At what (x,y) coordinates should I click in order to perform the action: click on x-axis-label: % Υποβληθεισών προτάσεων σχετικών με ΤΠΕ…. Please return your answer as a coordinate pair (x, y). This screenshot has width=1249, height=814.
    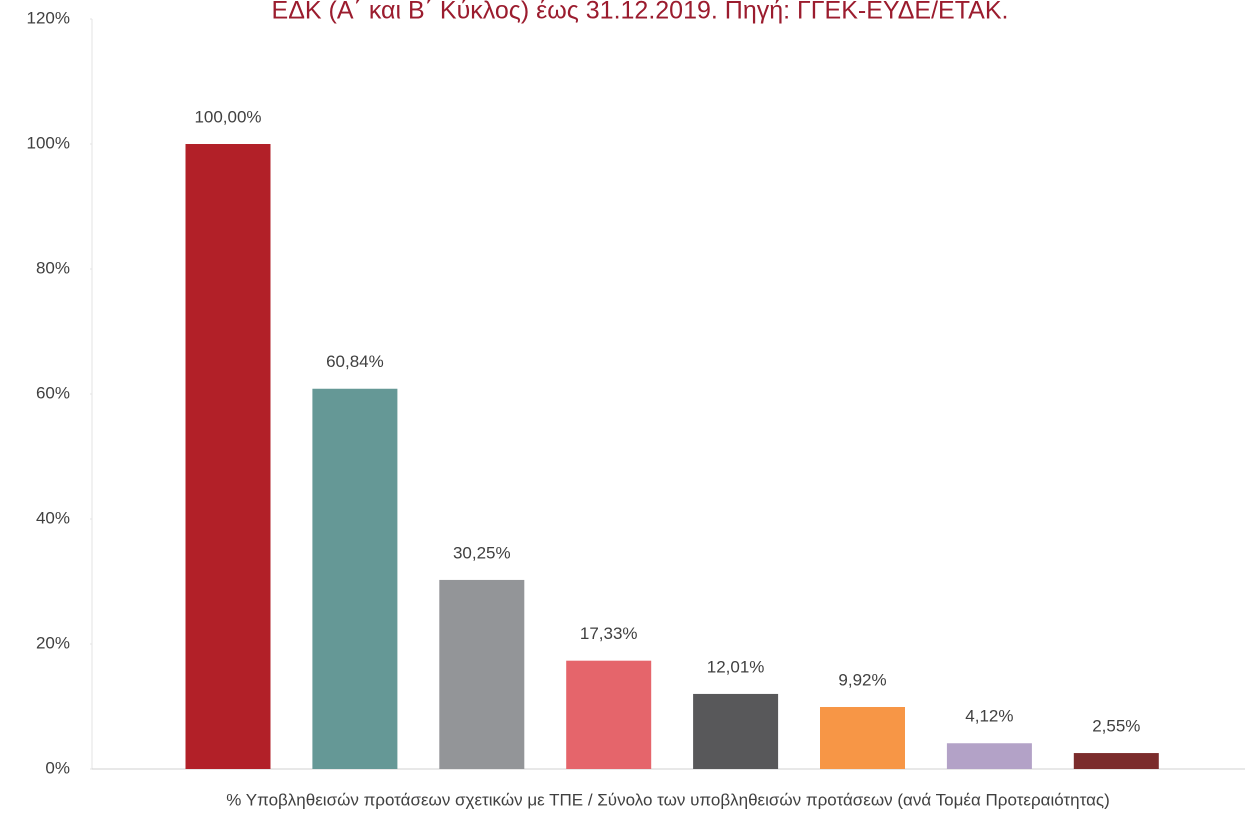
    Looking at the image, I should click on (668, 799).